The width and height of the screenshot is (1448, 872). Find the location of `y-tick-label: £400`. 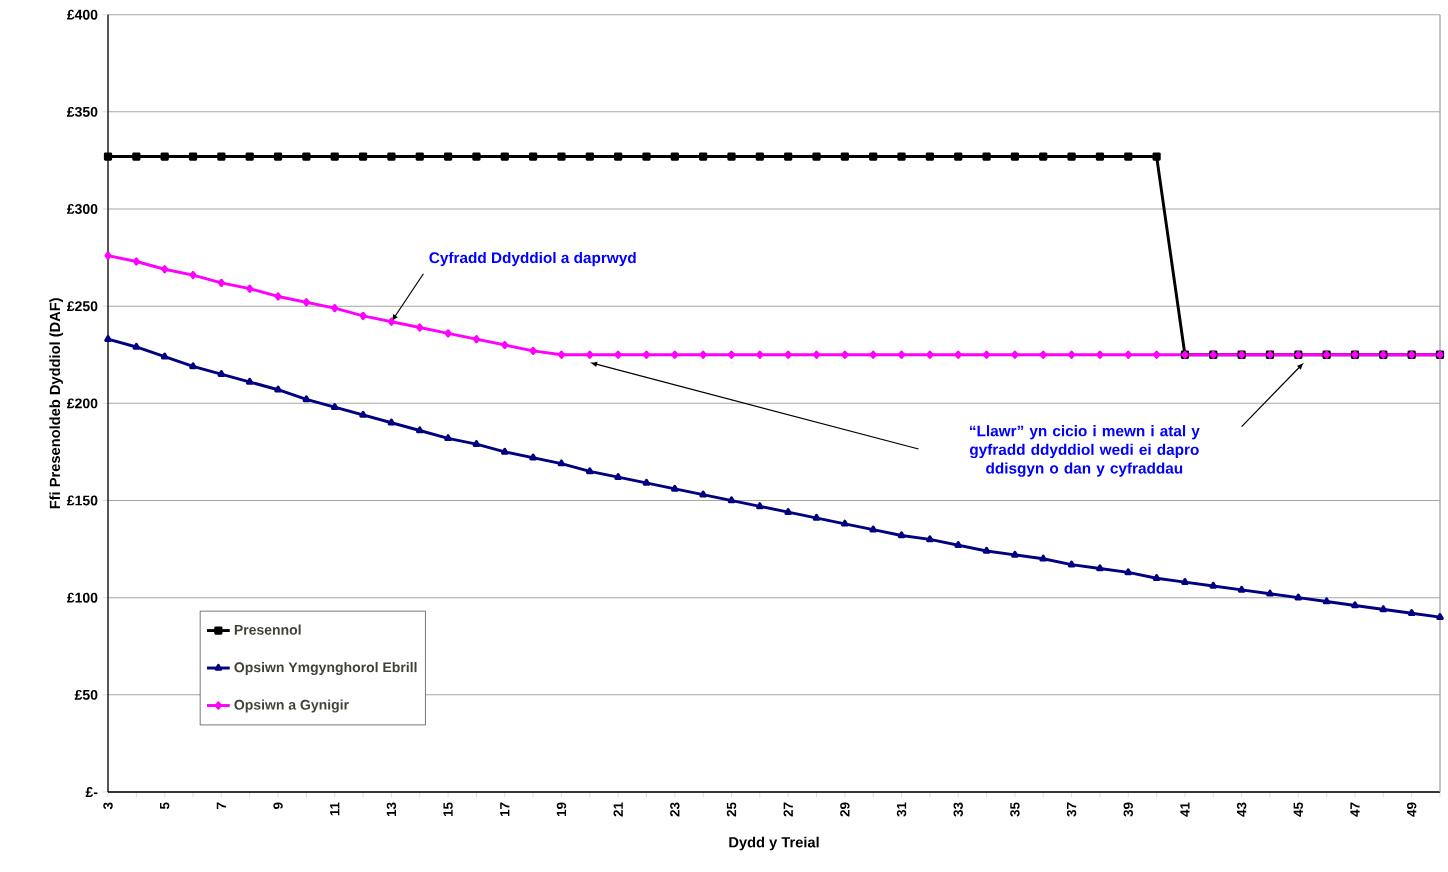

y-tick-label: £400 is located at coordinates (82, 14).